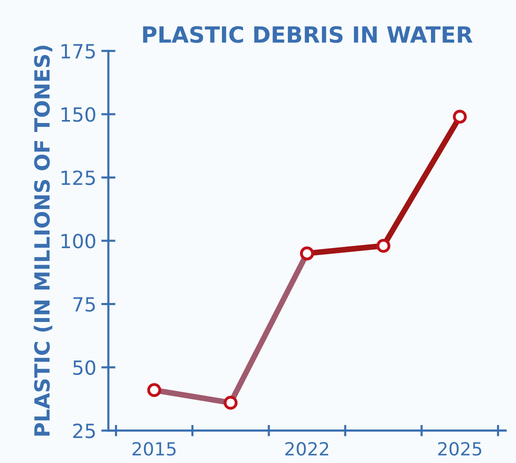 The image size is (516, 463). What do you see at coordinates (84, 431) in the screenshot?
I see `y-tick-label: 25` at bounding box center [84, 431].